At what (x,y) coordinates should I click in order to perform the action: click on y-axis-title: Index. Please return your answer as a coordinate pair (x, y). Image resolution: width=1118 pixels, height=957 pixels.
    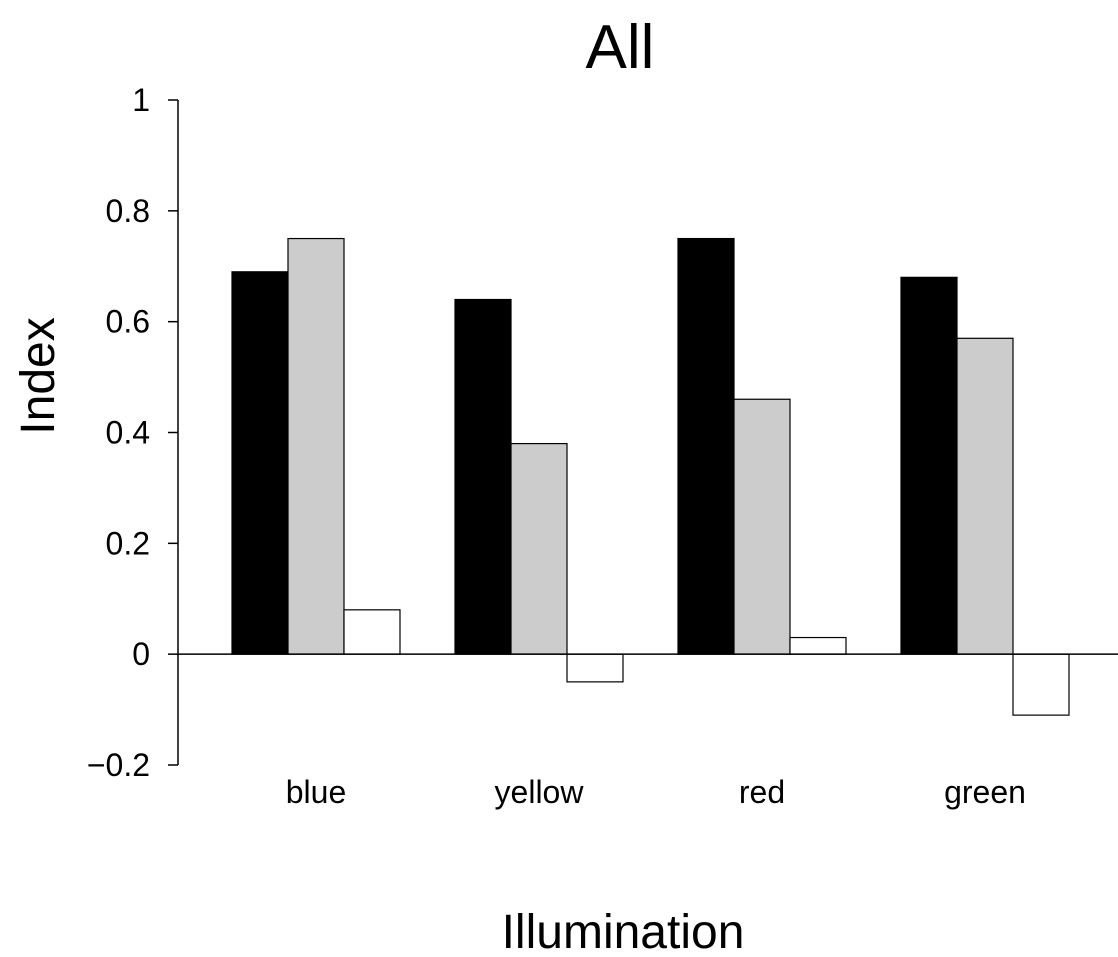
    Looking at the image, I should click on (38, 375).